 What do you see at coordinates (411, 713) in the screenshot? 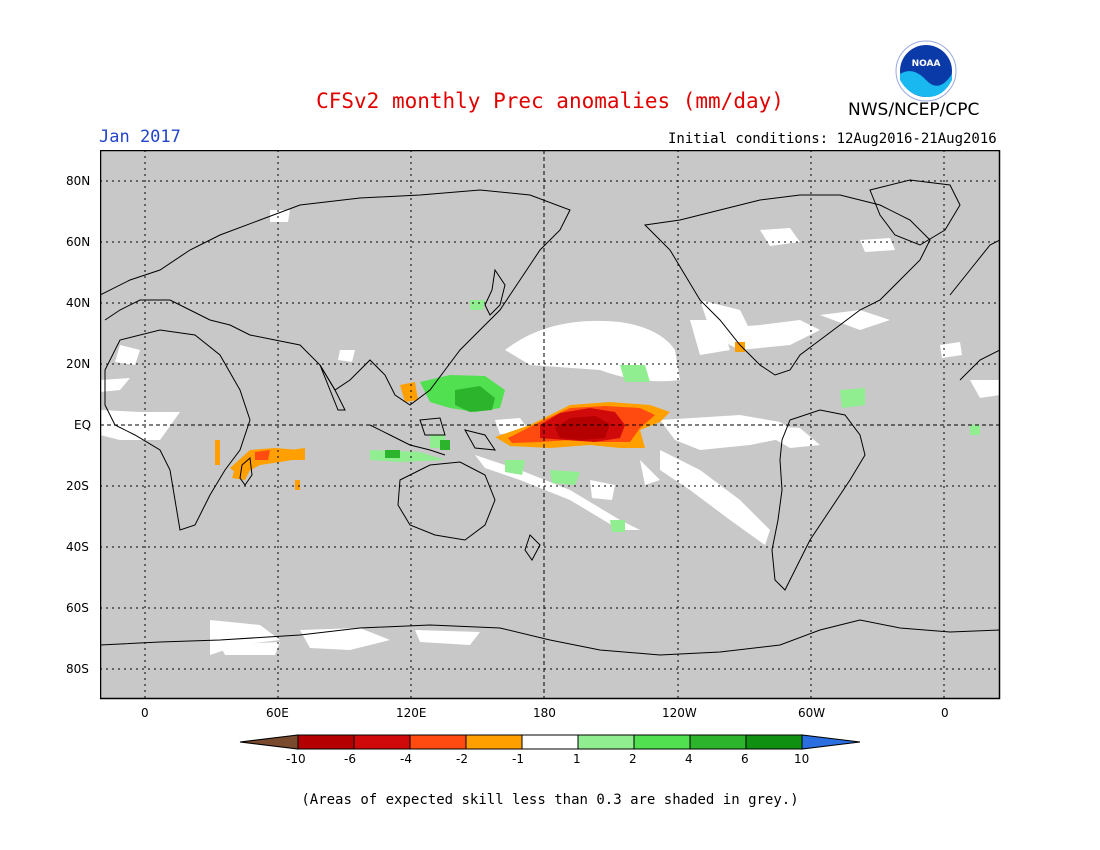
I see `lon-label: 120E` at bounding box center [411, 713].